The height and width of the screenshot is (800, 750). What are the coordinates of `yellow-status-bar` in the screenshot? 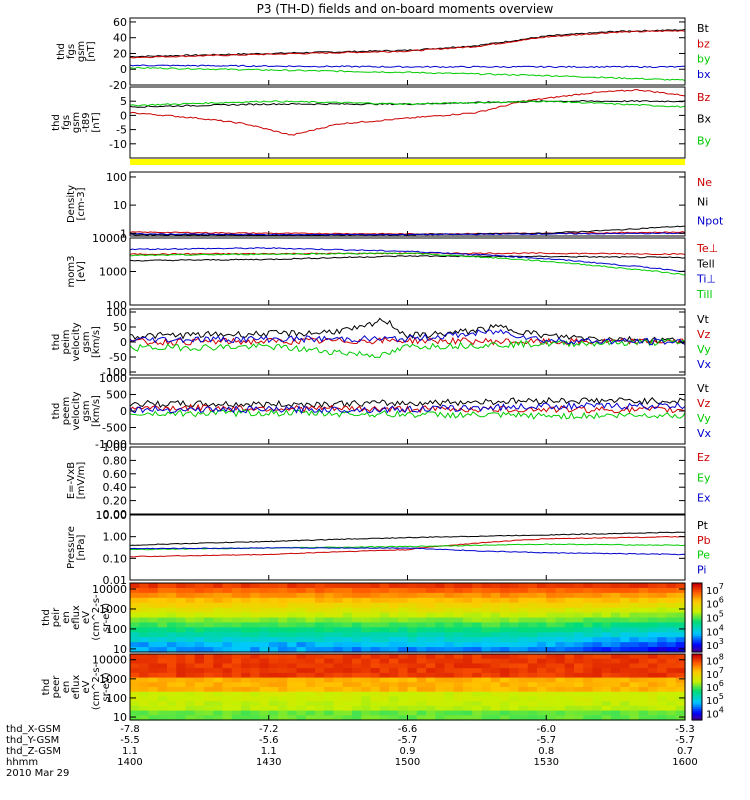 It's located at (407, 162).